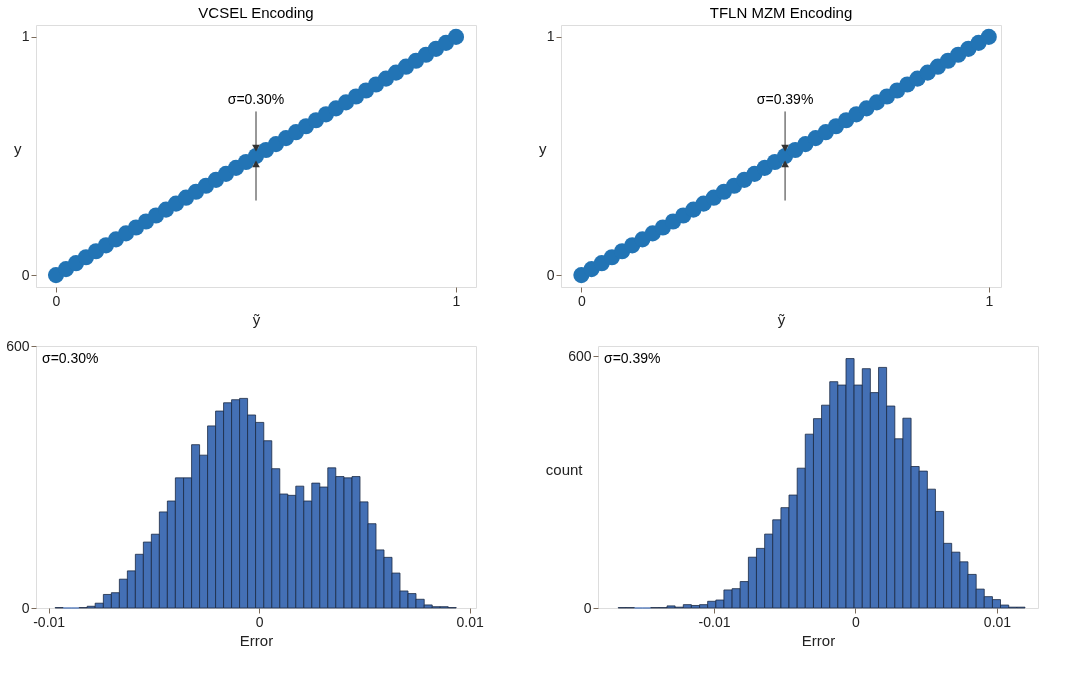 The width and height of the screenshot is (1081, 677). I want to click on y-tick-label: 1, so click(25, 36).